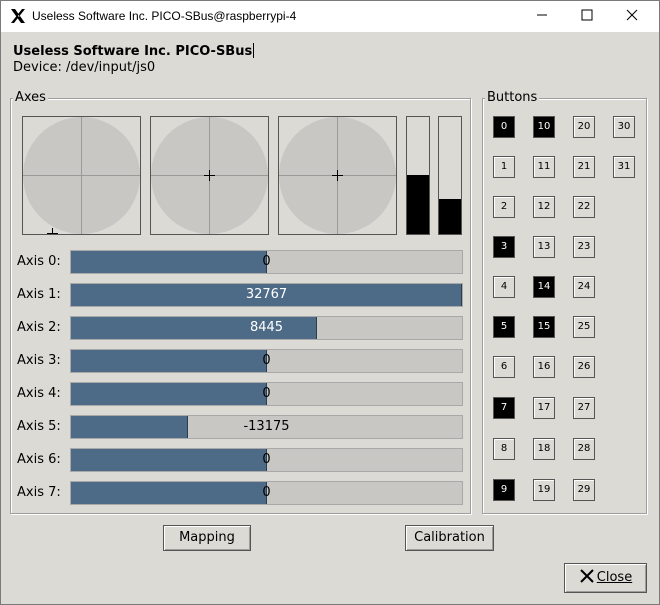  I want to click on crosshair-v, so click(81, 175).